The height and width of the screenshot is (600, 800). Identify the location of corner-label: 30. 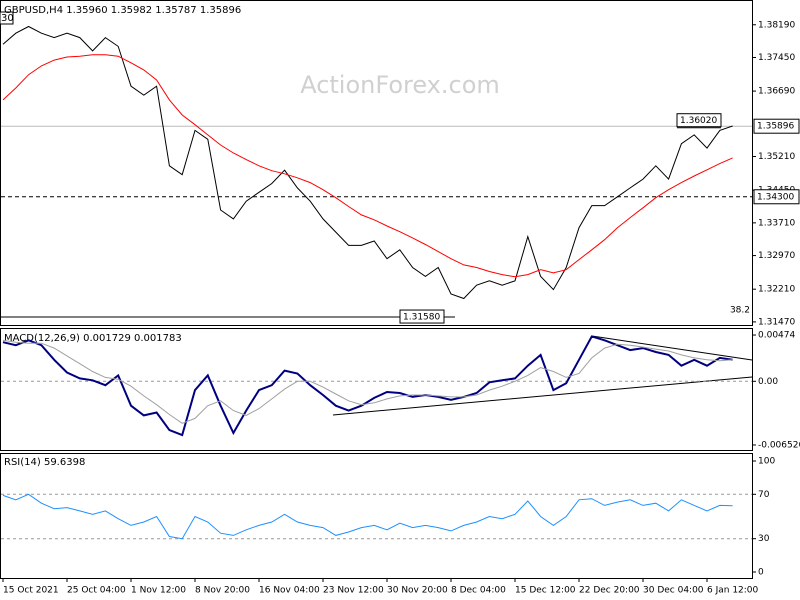
(7, 18).